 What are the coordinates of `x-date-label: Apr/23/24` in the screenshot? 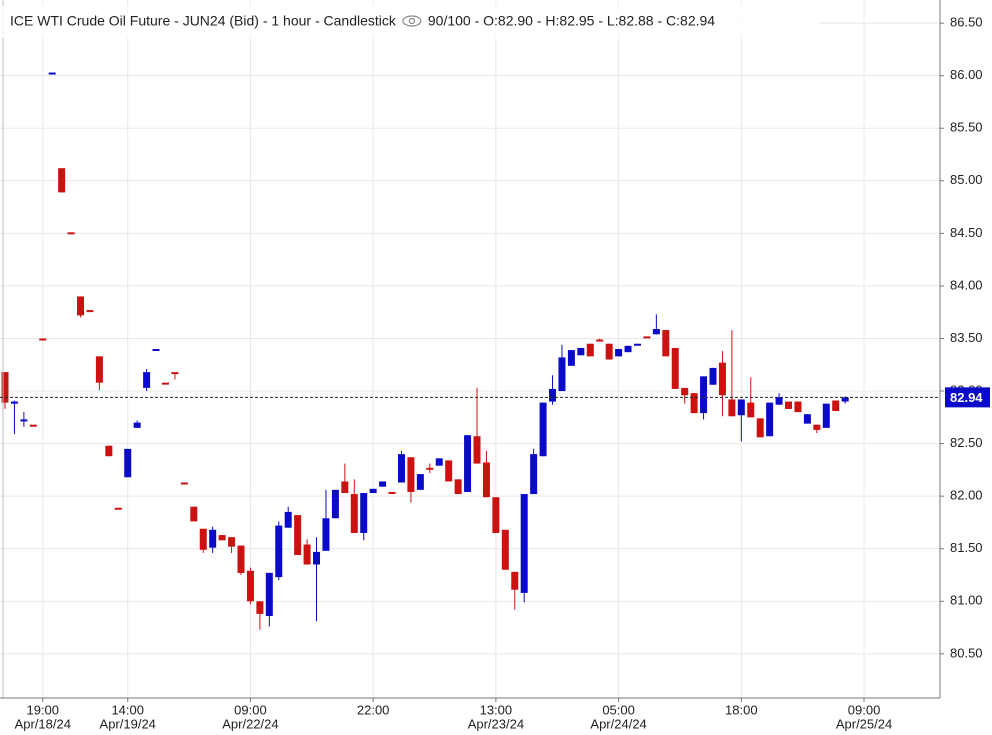 It's located at (496, 723).